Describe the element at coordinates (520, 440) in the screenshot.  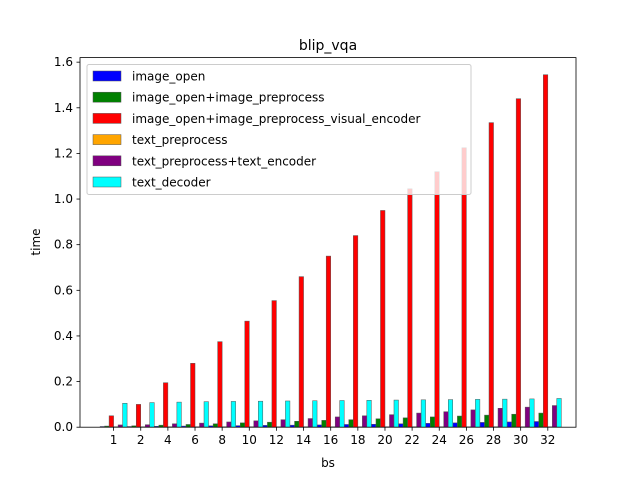
I see `x-tick-label: 30` at that location.